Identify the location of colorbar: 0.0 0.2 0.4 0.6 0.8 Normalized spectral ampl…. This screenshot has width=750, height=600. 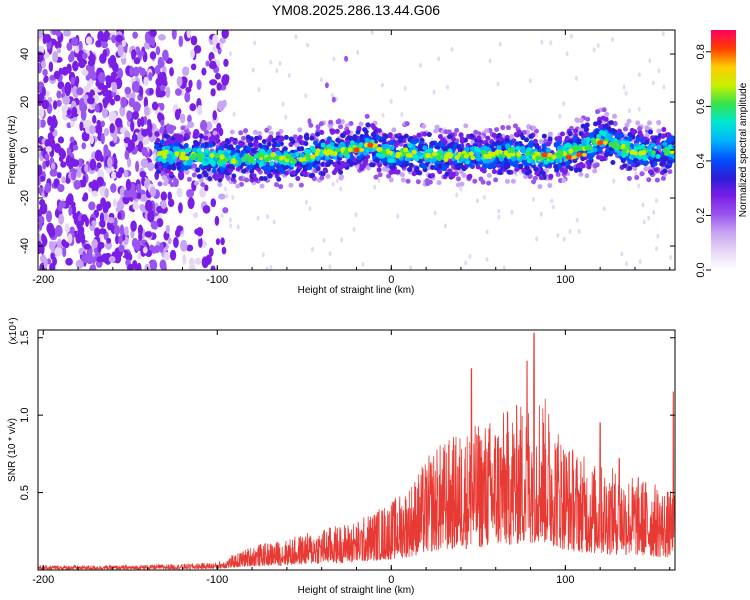
(722, 154).